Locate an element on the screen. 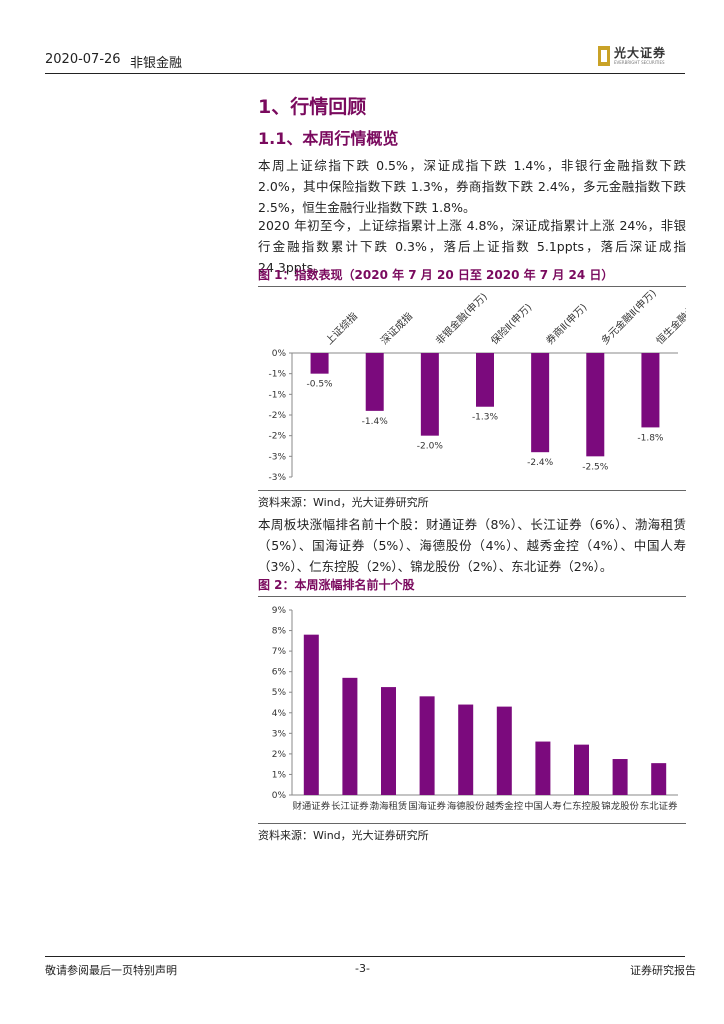 The width and height of the screenshot is (724, 1024). footer-disclaimer: 敬请参阅最后一页特别声明 is located at coordinates (111, 970).